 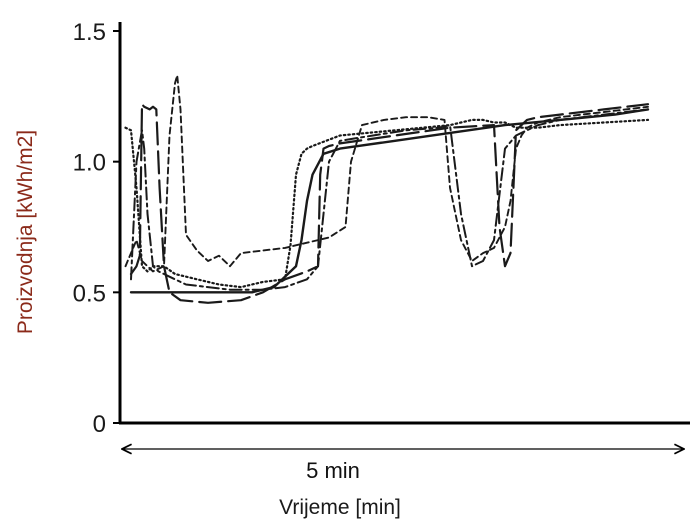 I want to click on y-ticks: 0 0.5 1.0 1.5, so click(x=96, y=228).